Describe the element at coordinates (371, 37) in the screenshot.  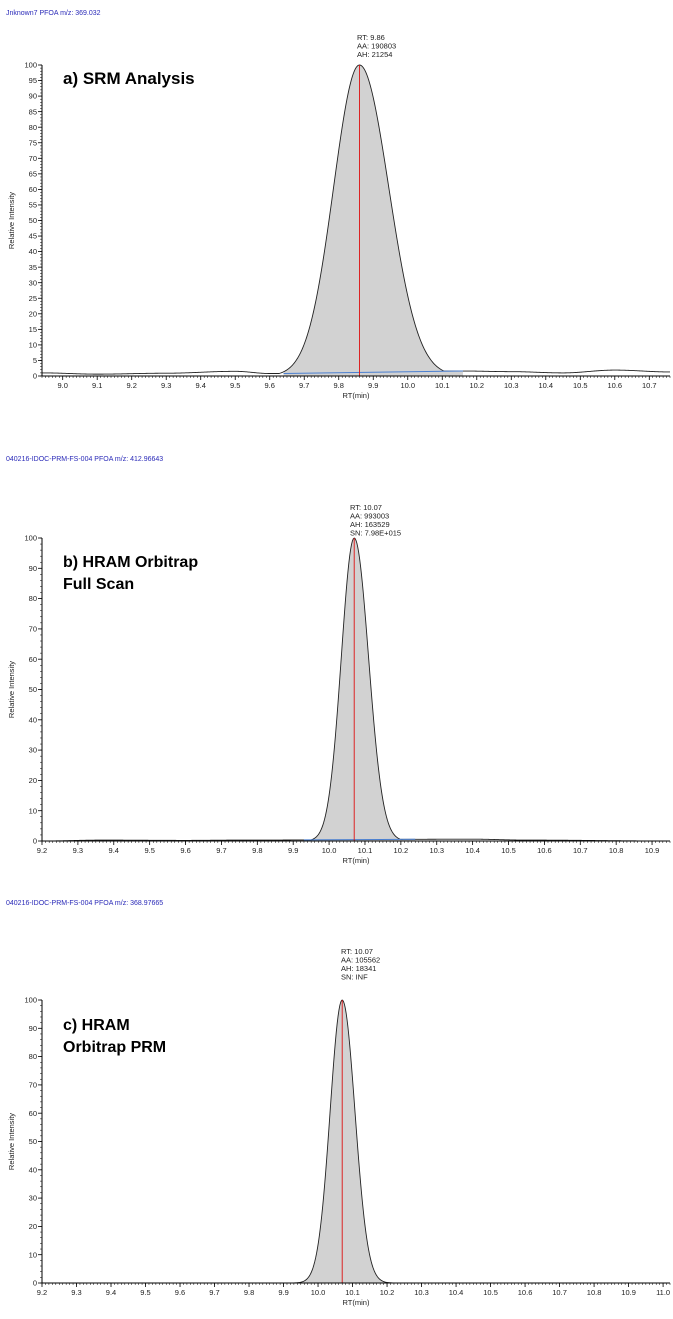
I see `peak-annotation-line: RT: 9.86` at that location.